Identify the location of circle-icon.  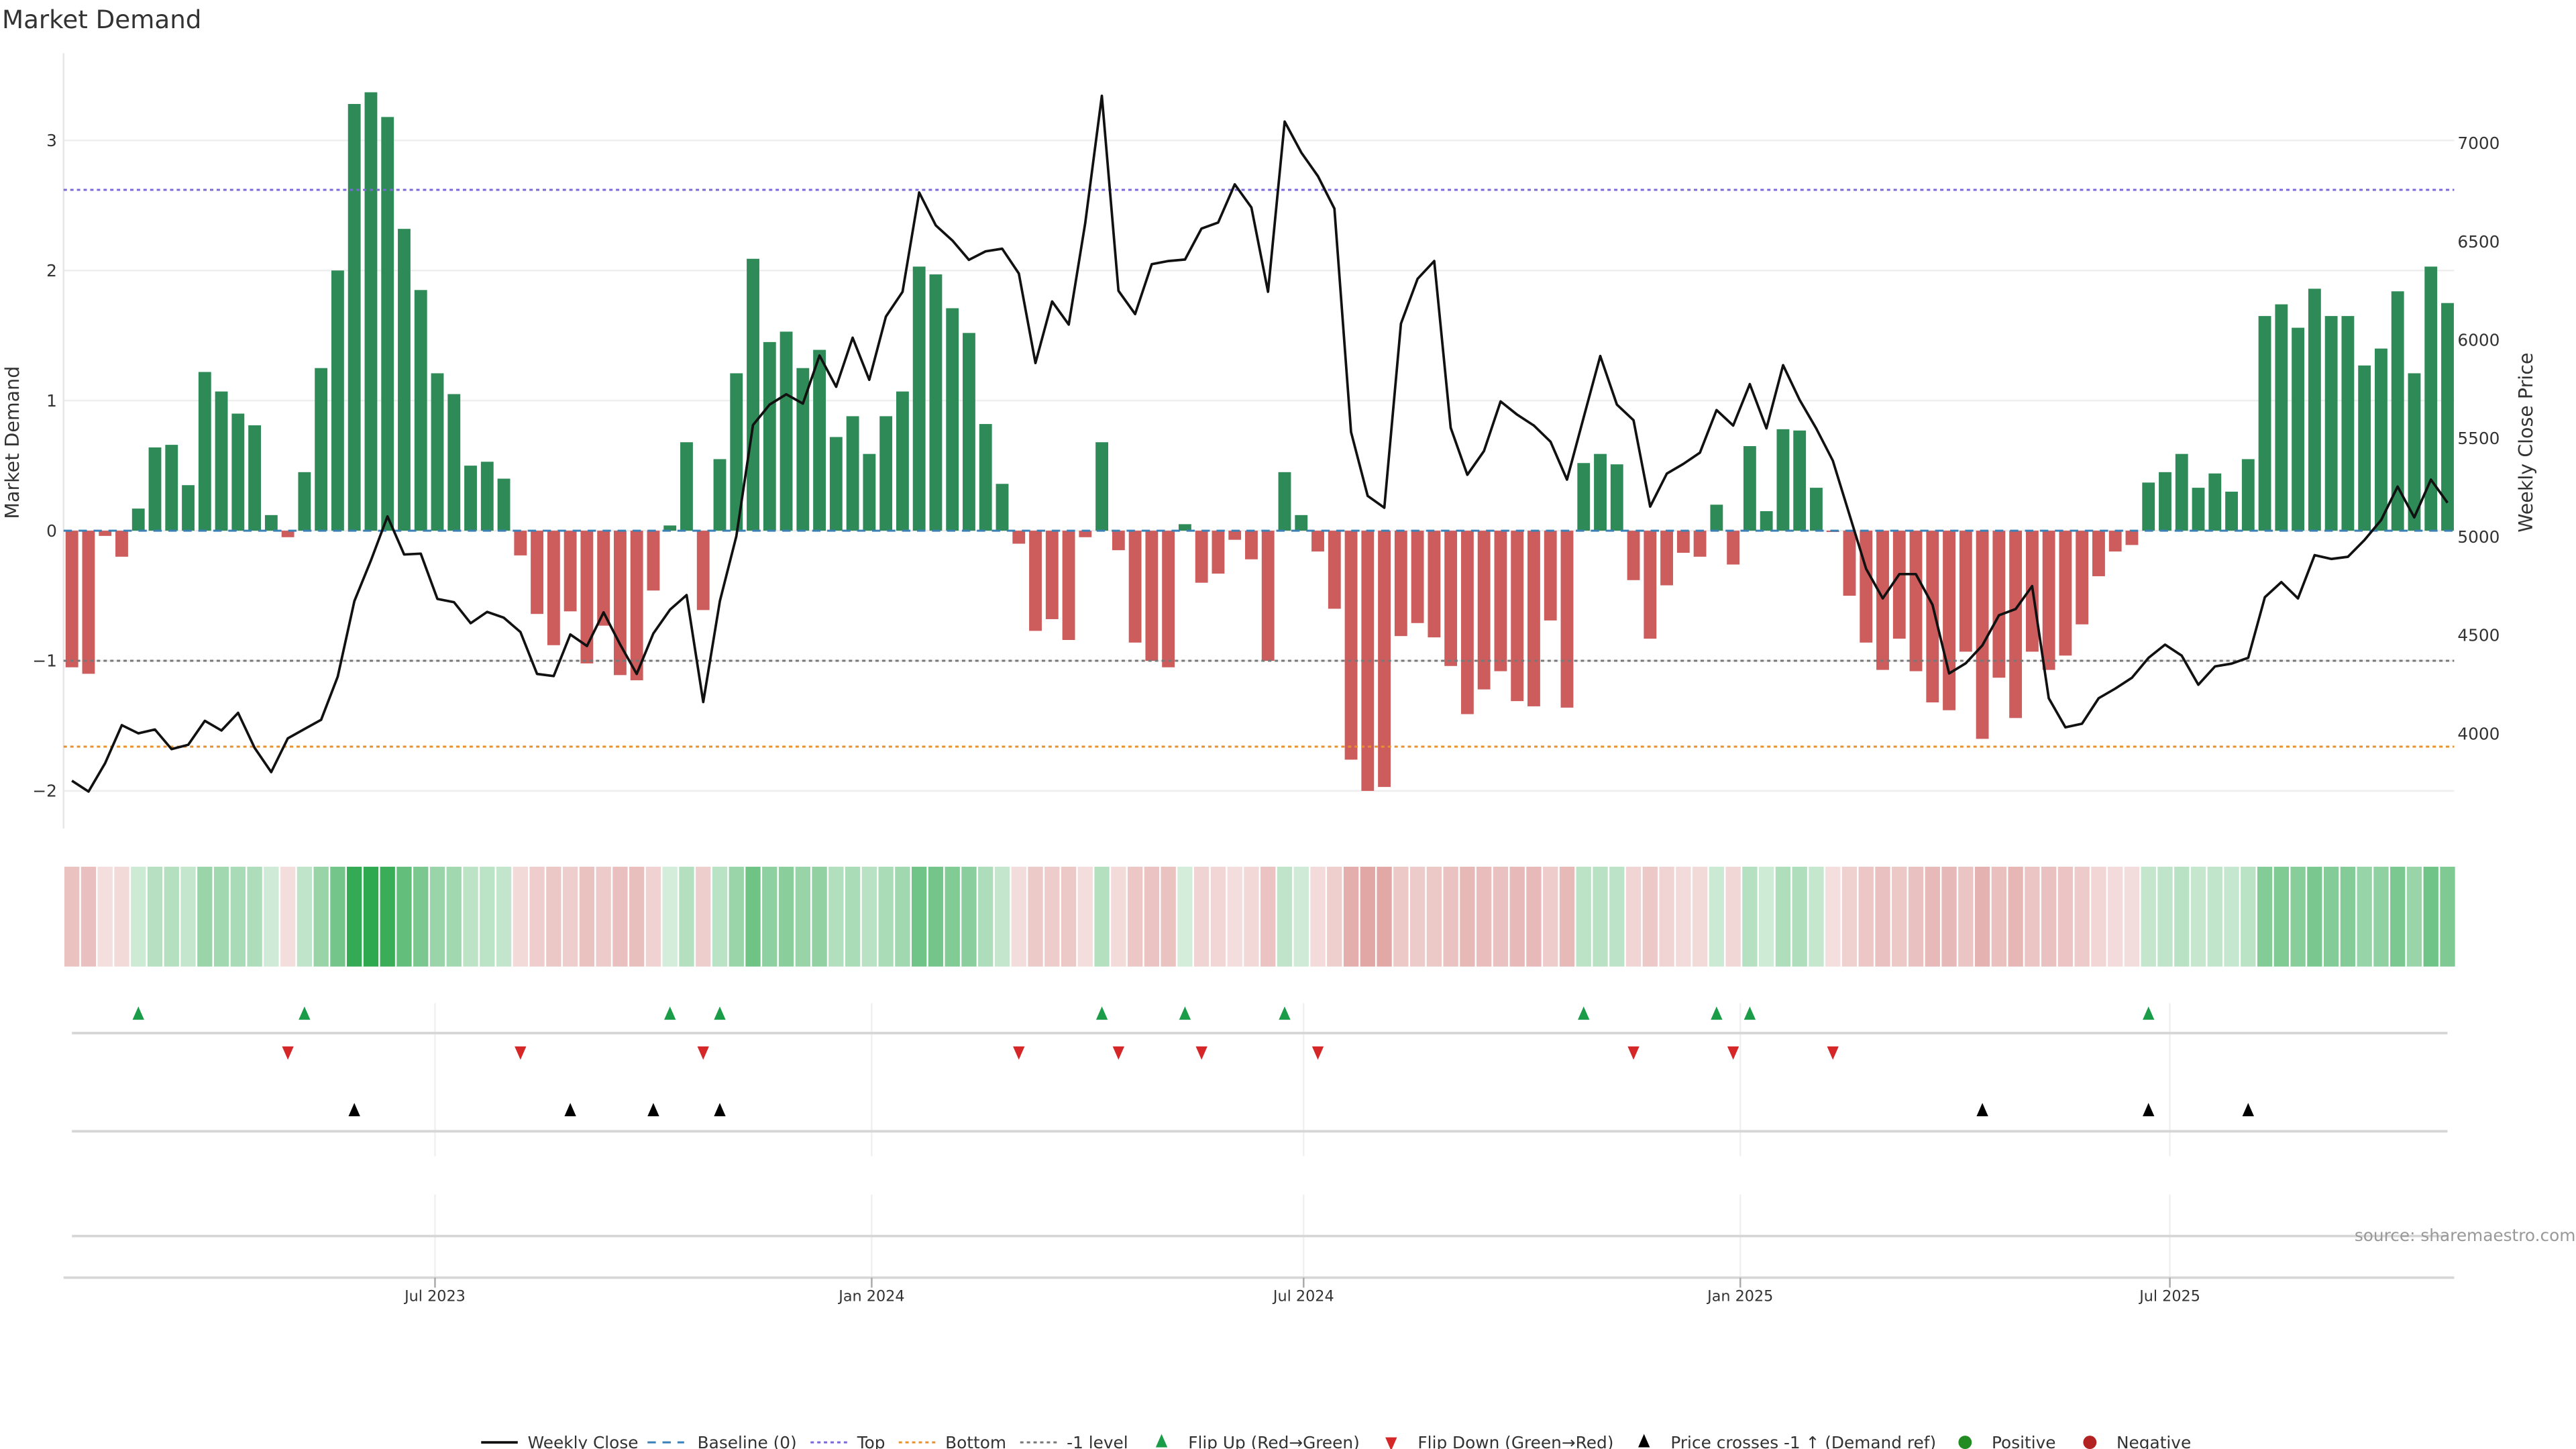
(1965, 1442).